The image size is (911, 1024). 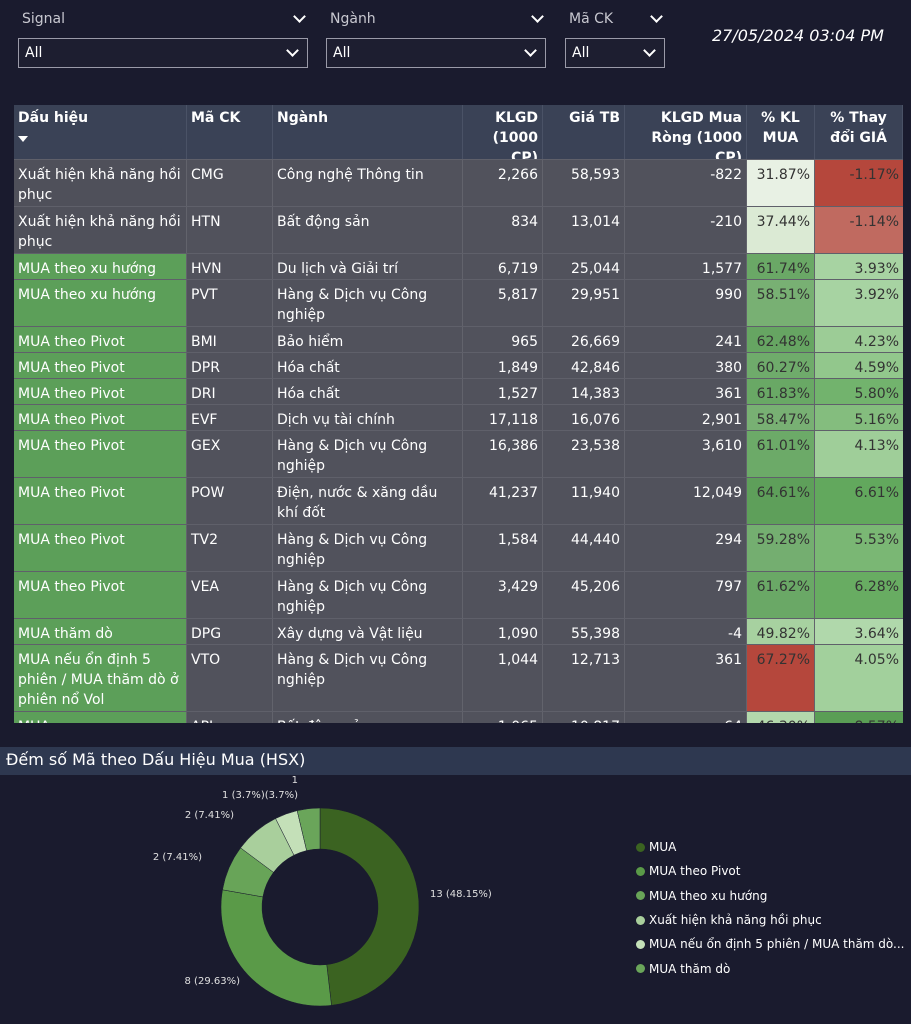 I want to click on avg-price-cell: 58,593, so click(x=584, y=183).